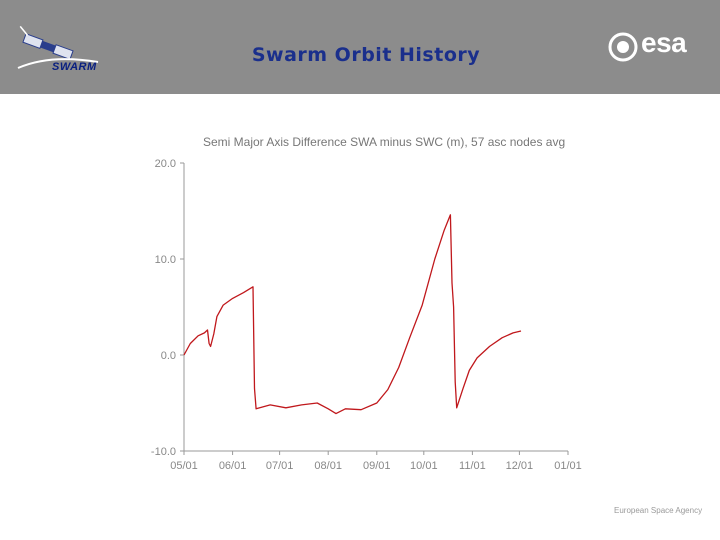  Describe the element at coordinates (233, 466) in the screenshot. I see `x-tick-label: 06/01` at that location.